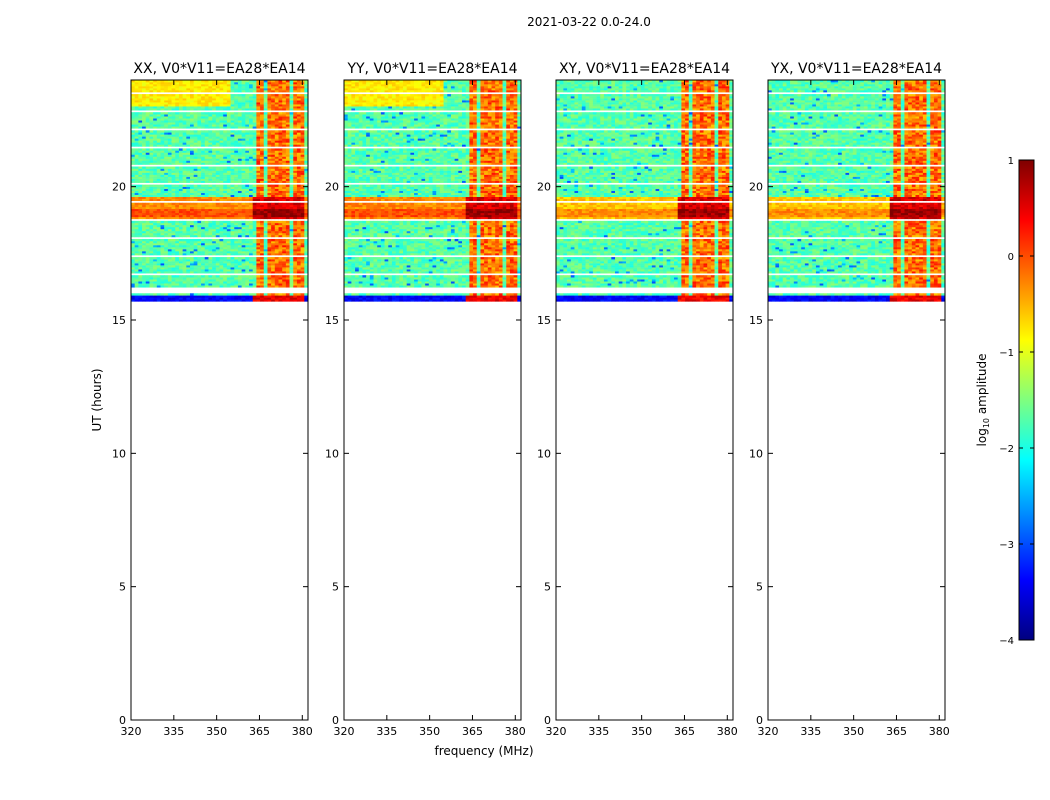 This screenshot has height=800, width=1050. What do you see at coordinates (432, 191) in the screenshot?
I see `heatmap-yy` at bounding box center [432, 191].